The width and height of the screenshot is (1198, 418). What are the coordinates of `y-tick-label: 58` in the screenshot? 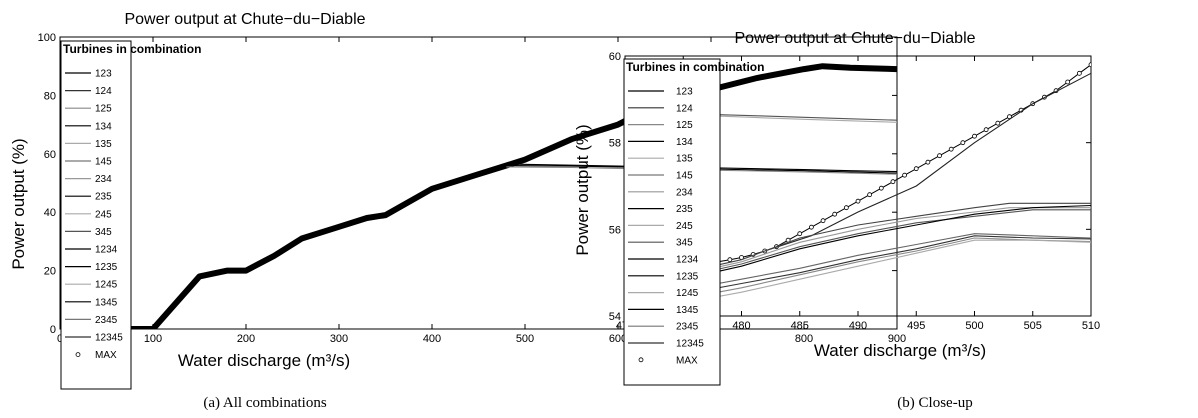 It's located at (615, 144).